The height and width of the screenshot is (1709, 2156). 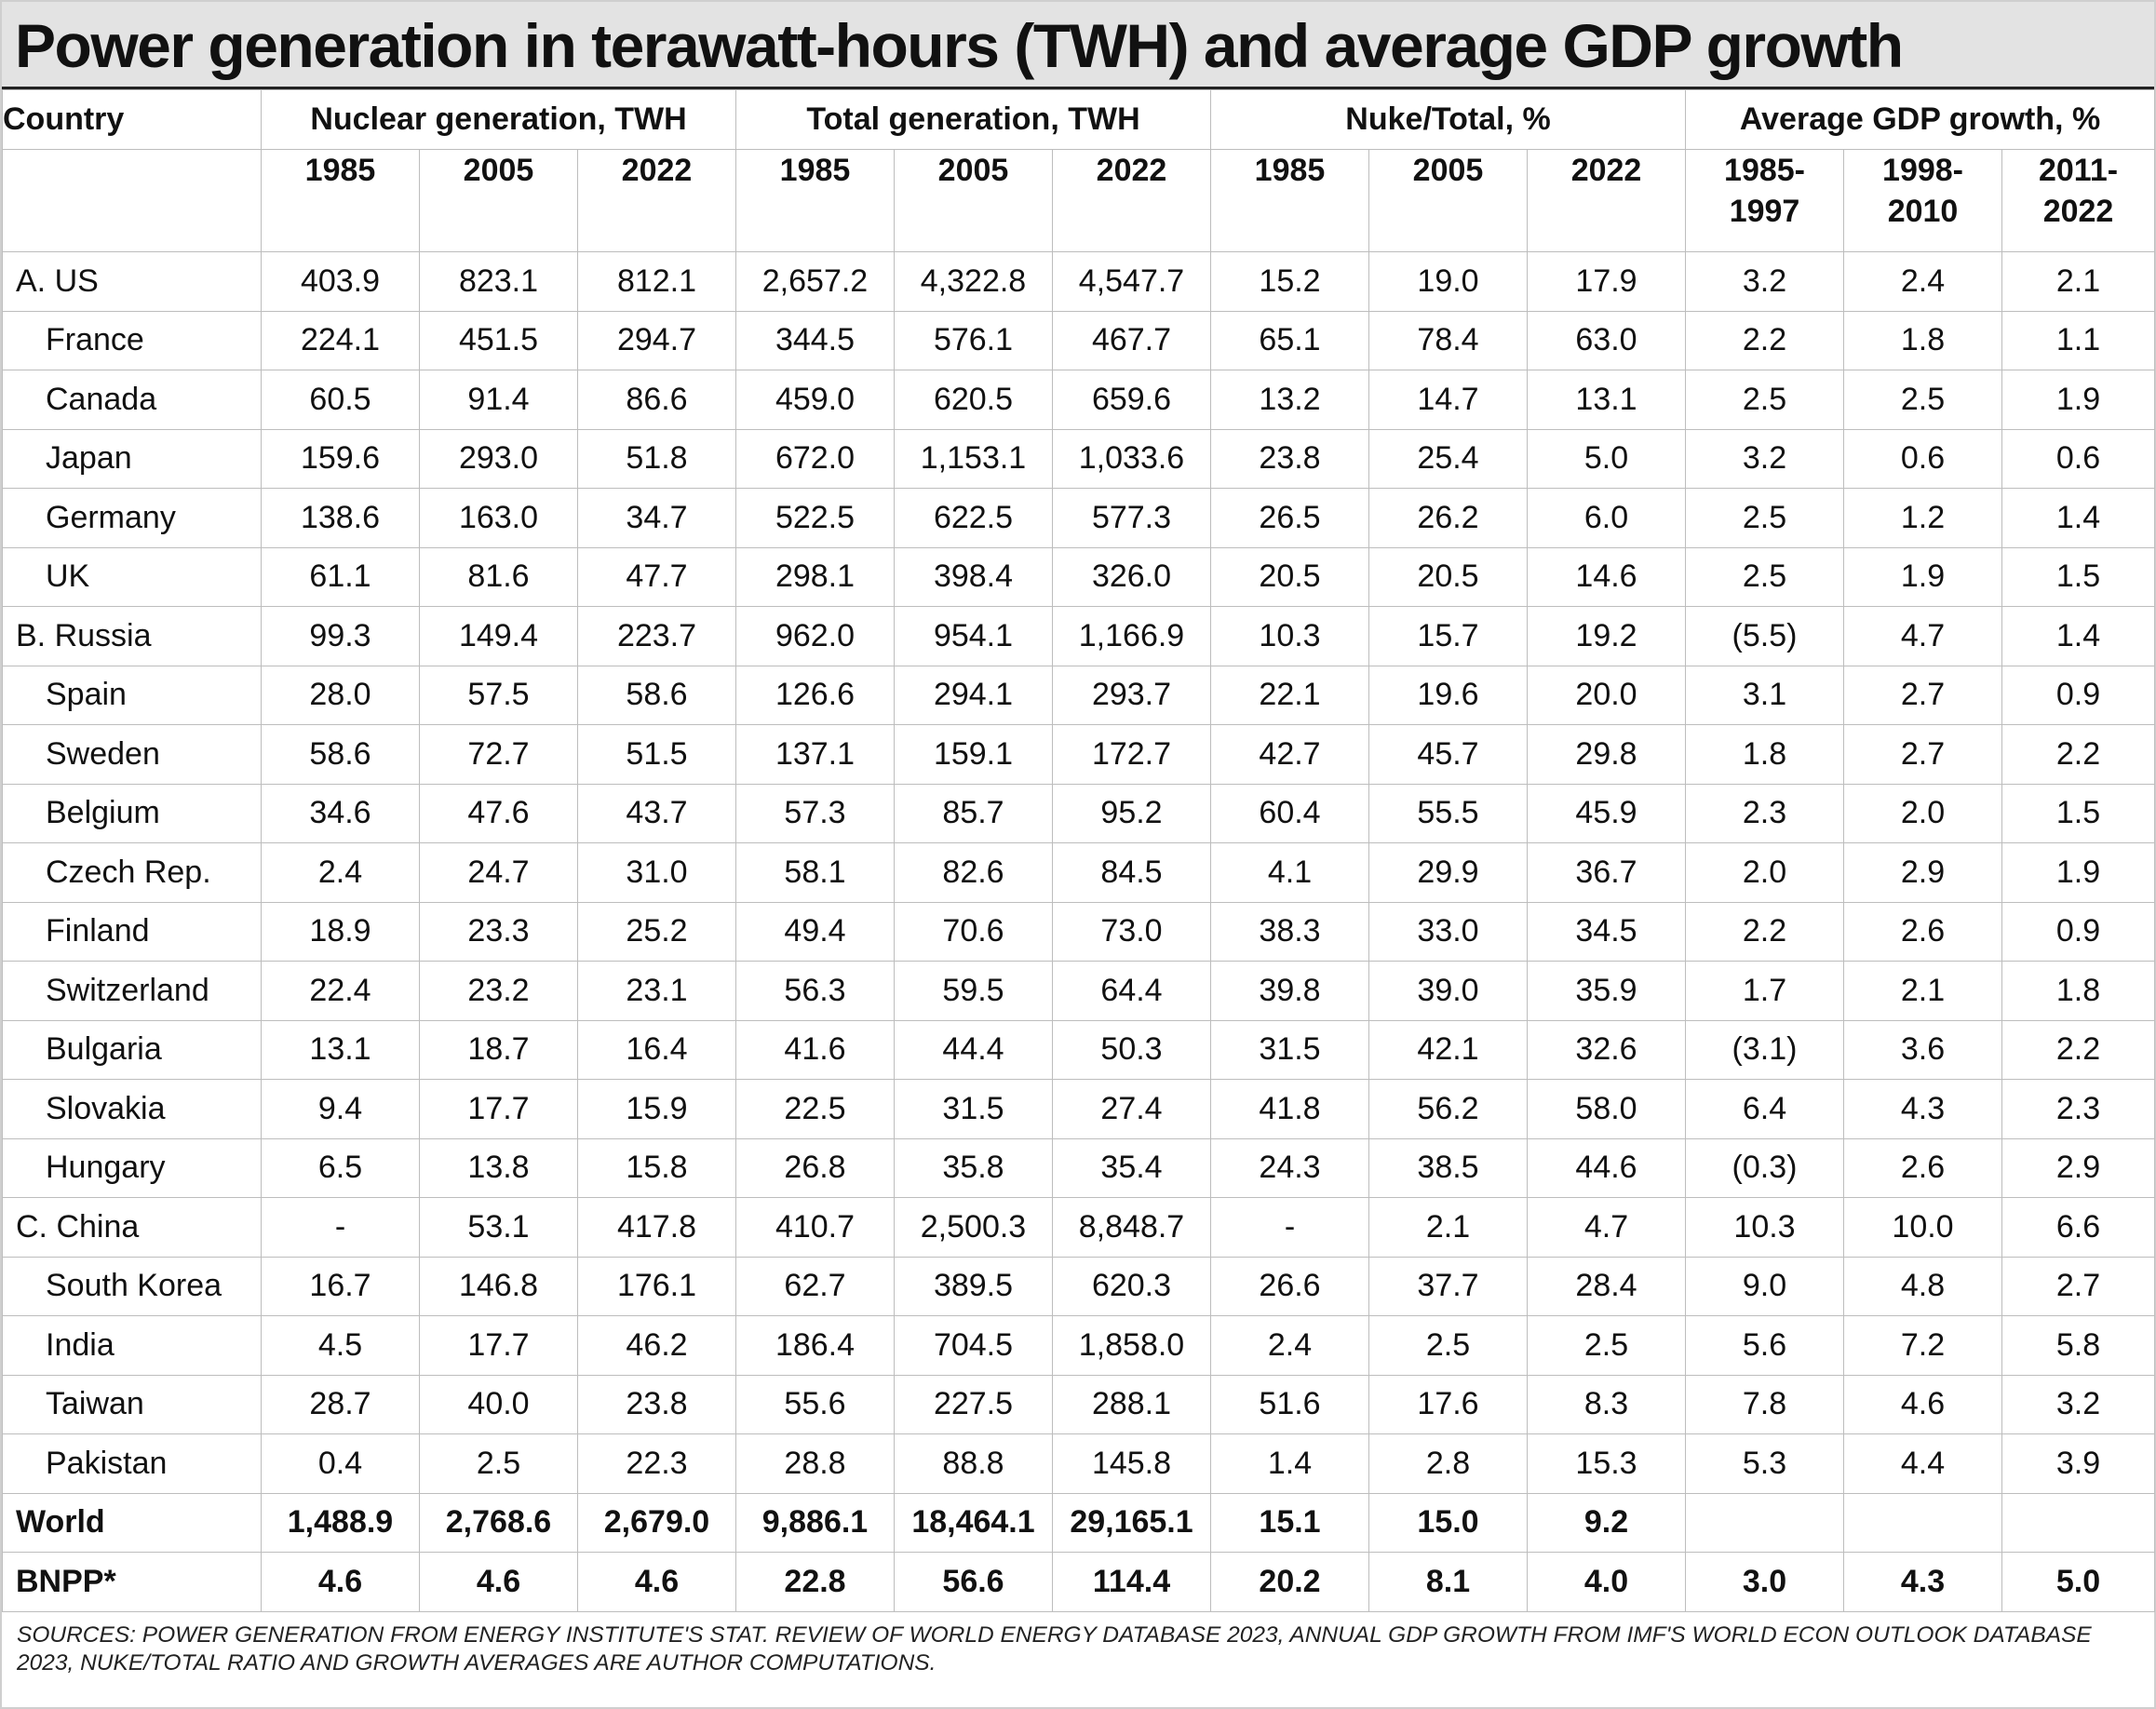 I want to click on value-cell: 2.7, so click(x=1923, y=754).